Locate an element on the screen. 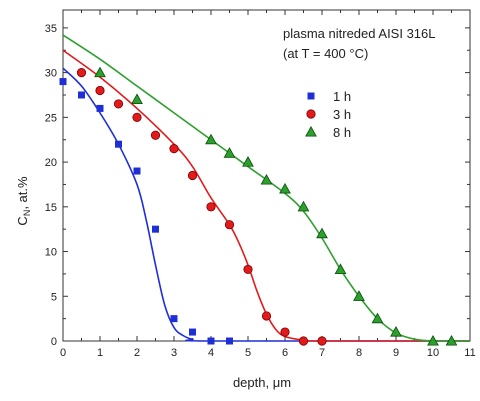 The width and height of the screenshot is (480, 401). legend-marker-1h is located at coordinates (311, 96).